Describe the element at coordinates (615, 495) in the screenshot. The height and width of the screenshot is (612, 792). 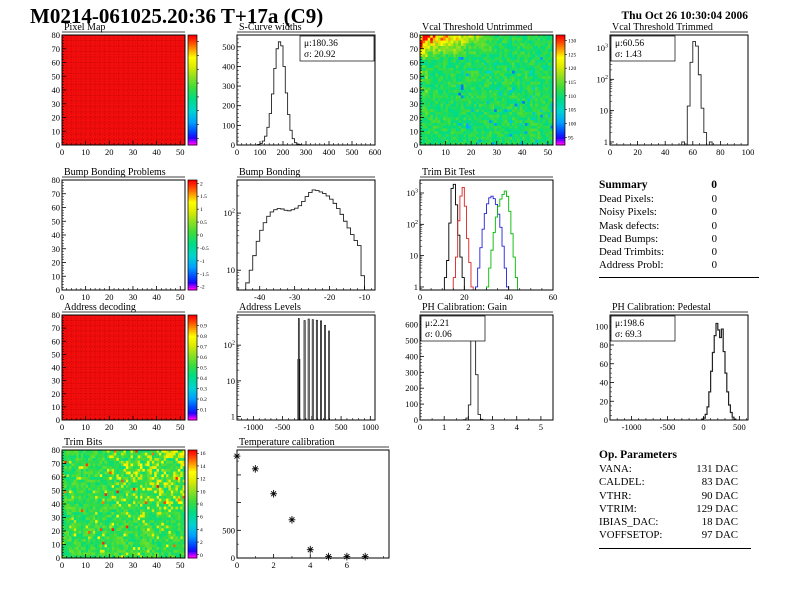
I see `op-parameter-label: VTHR:` at that location.